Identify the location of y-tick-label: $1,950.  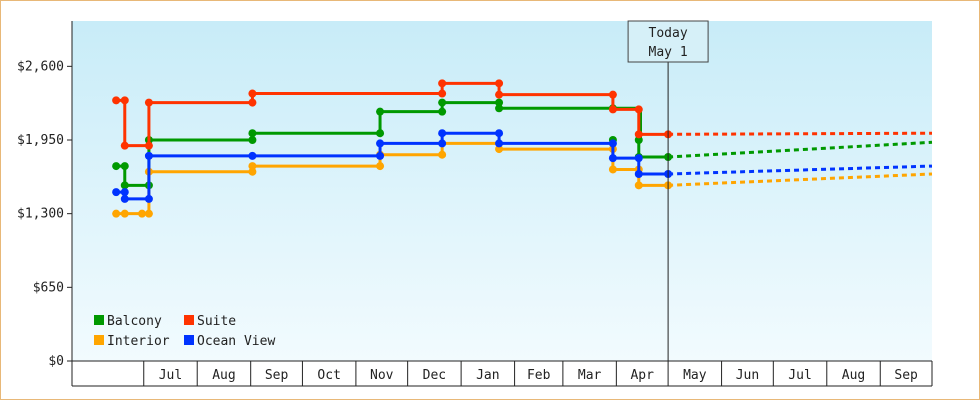
(40, 140).